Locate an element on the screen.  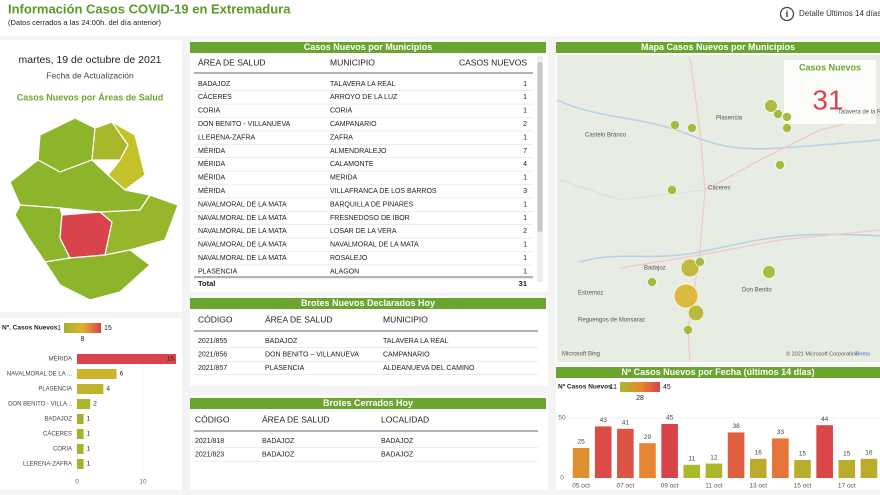
place-label: Estremoz is located at coordinates (590, 294).